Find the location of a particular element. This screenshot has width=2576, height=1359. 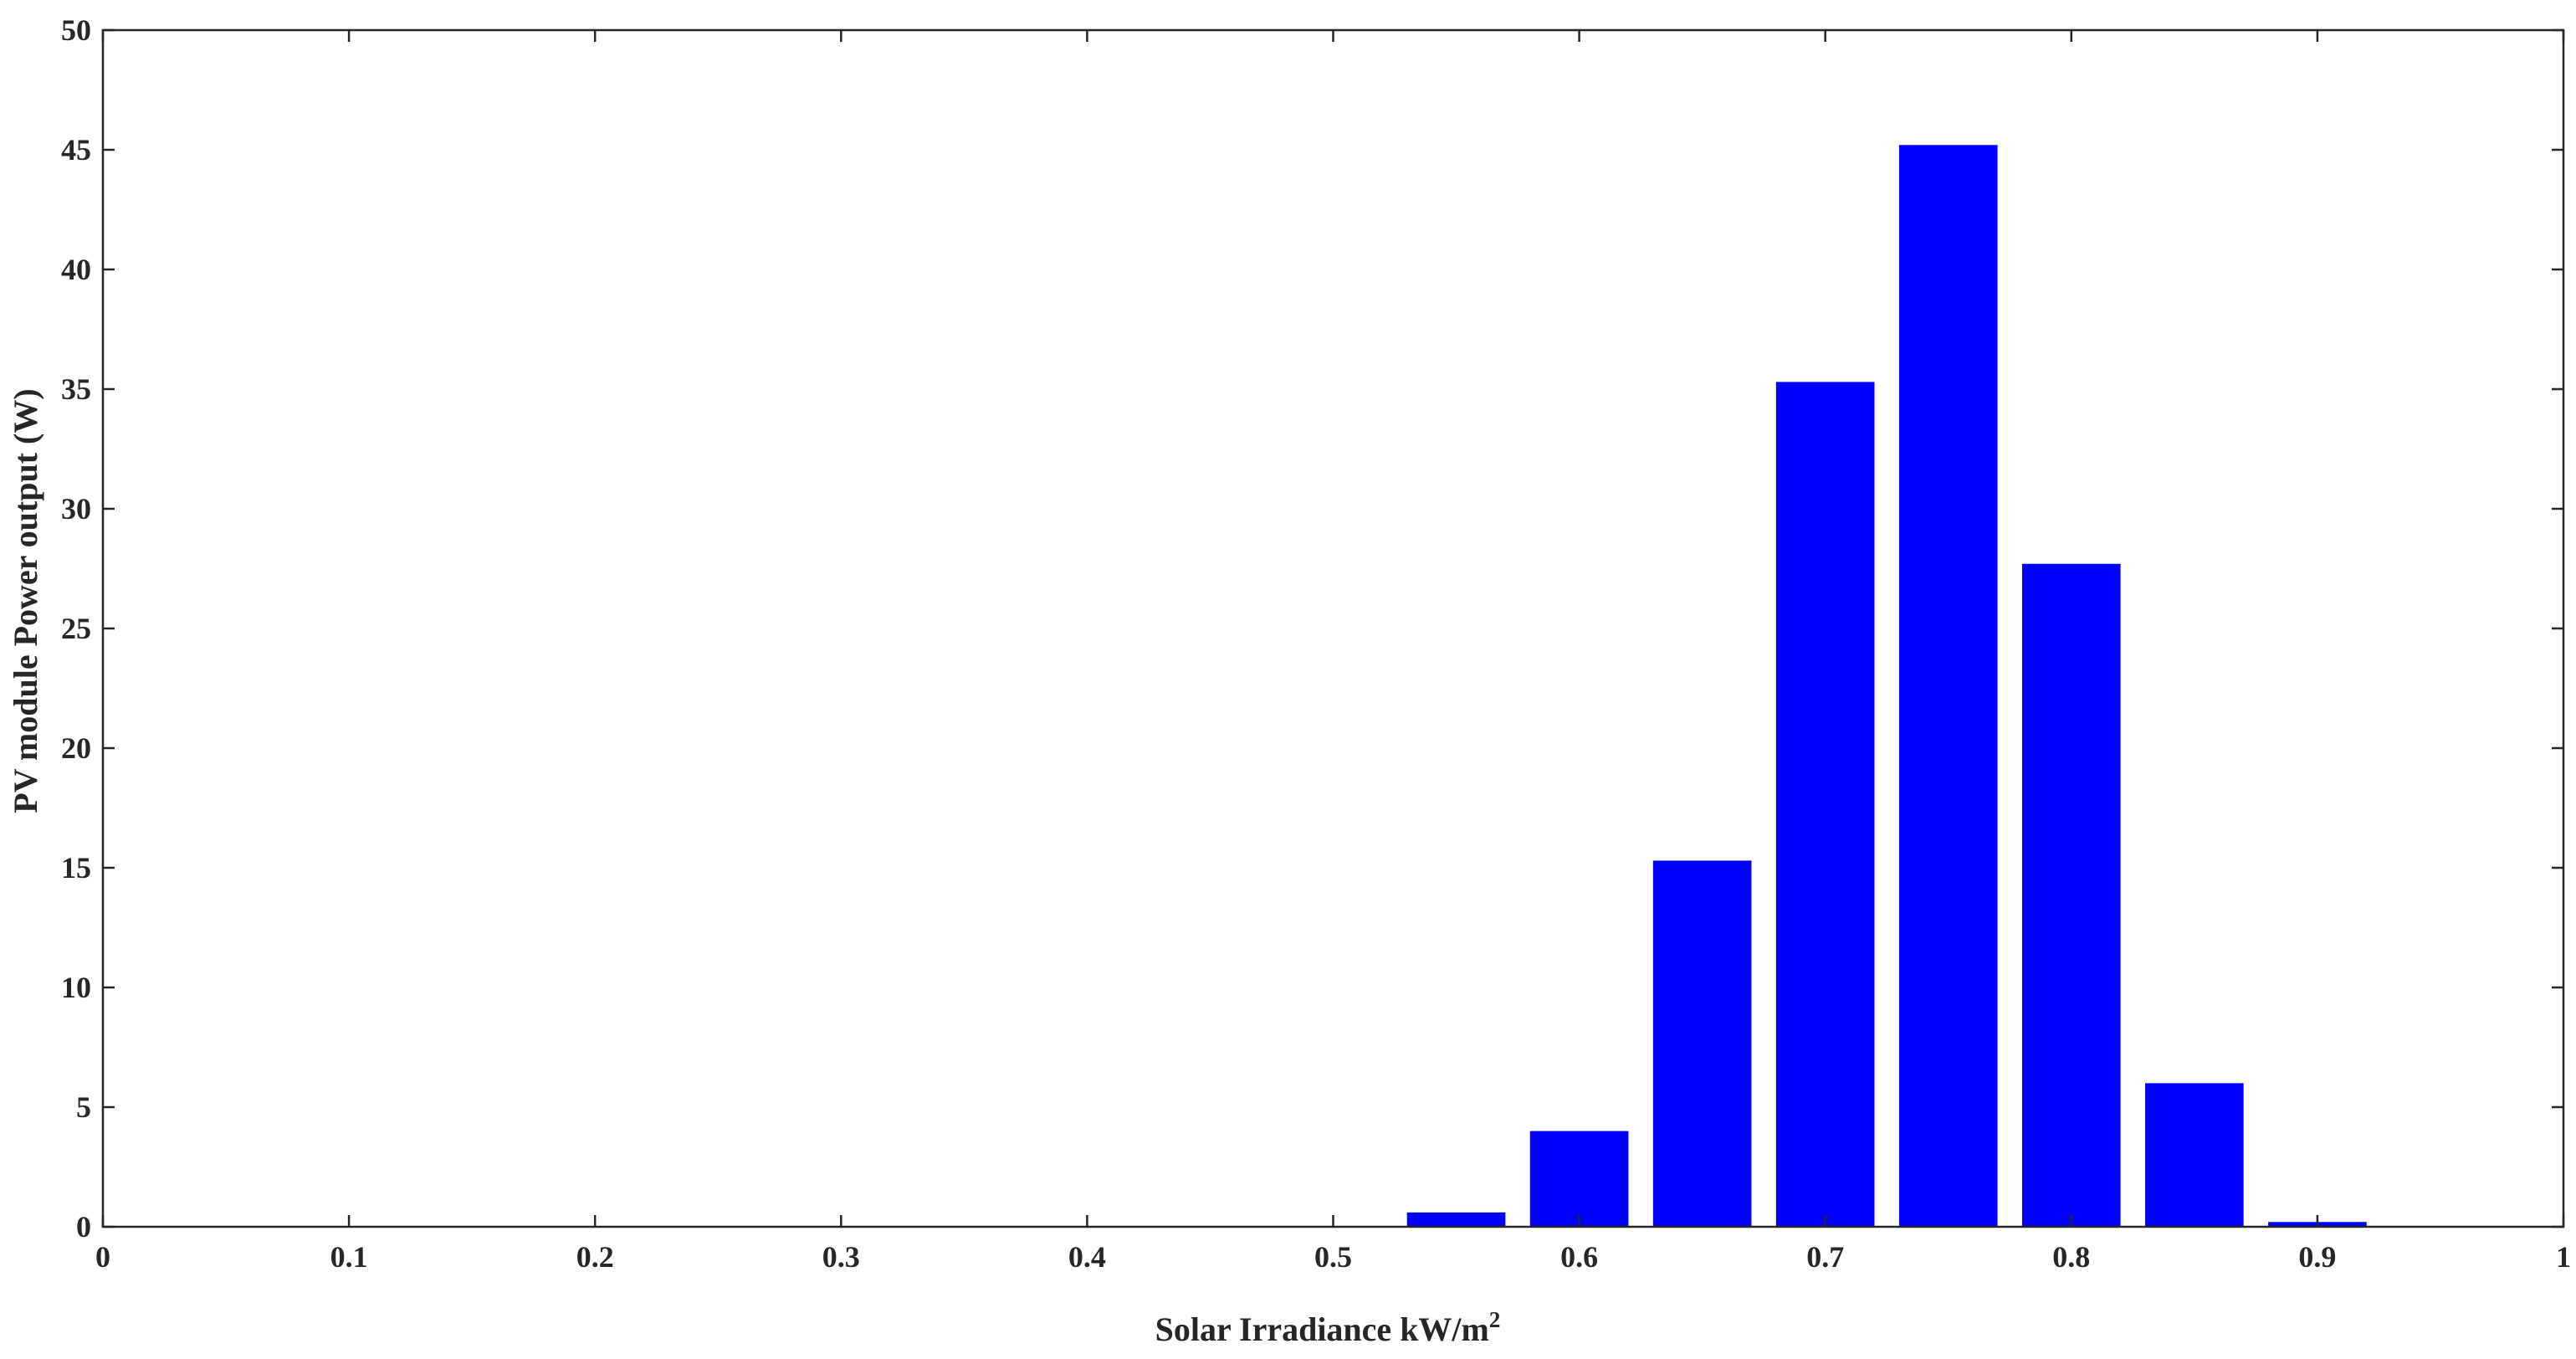

y-tick-label-9: 45 is located at coordinates (76, 150).